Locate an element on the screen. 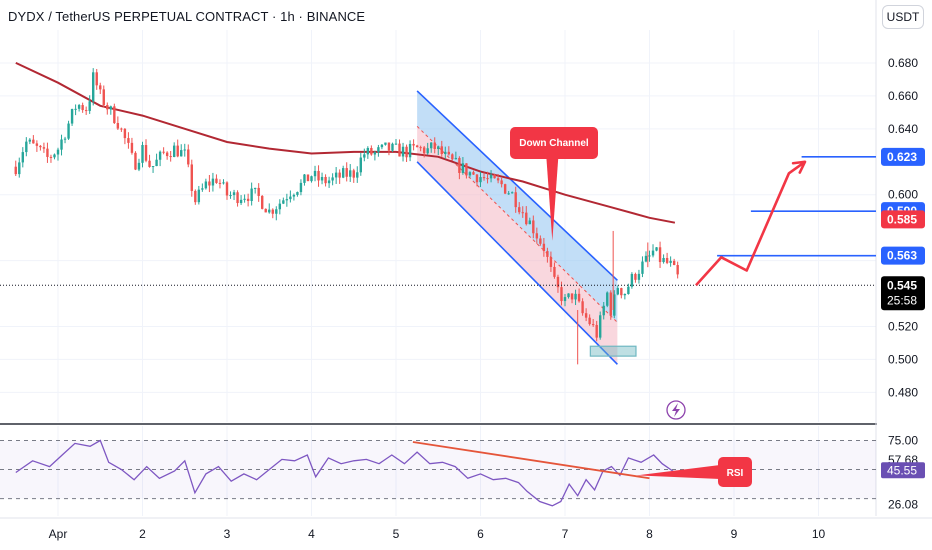 This screenshot has height=550, width=932. x-tick-label: 8 is located at coordinates (649, 534).